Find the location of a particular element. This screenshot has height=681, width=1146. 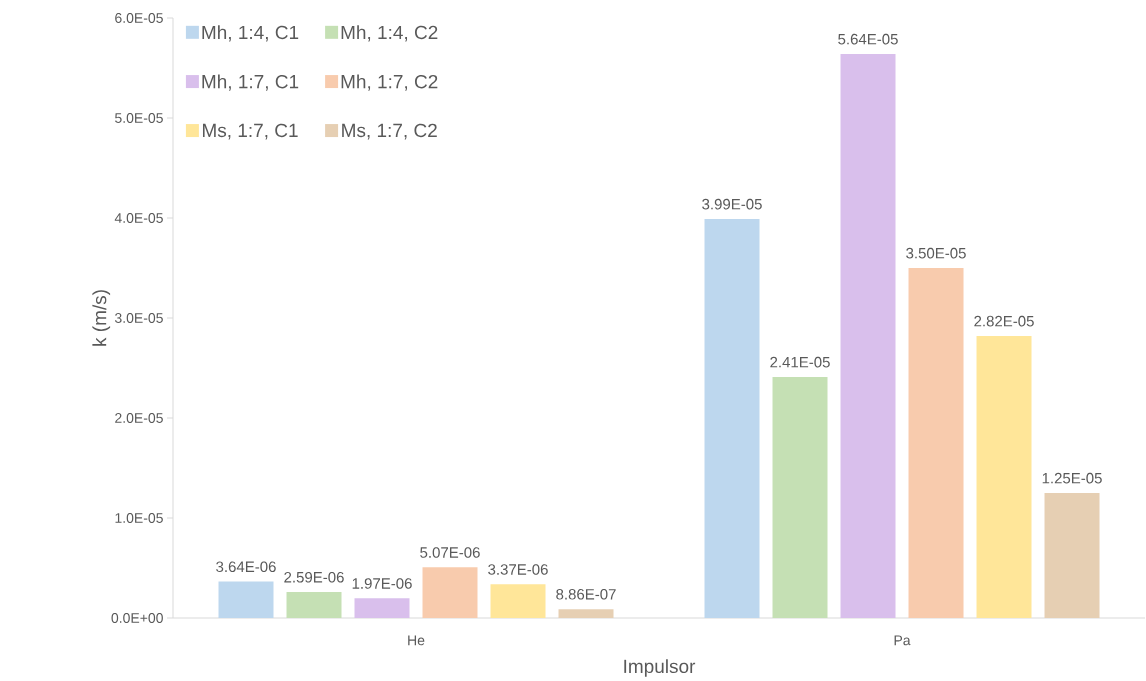

data-label: 3.99E-05 is located at coordinates (732, 204).